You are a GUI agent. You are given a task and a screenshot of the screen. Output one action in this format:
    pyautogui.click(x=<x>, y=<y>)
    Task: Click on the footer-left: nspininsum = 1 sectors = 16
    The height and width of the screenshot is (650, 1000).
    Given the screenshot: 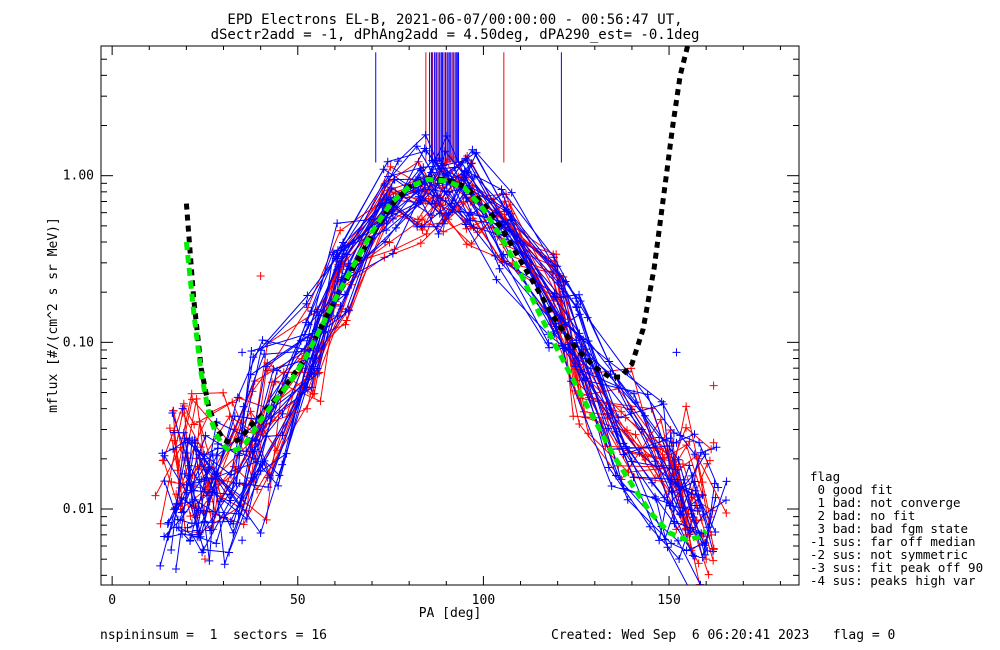 What is the action you would take?
    pyautogui.click(x=213, y=635)
    